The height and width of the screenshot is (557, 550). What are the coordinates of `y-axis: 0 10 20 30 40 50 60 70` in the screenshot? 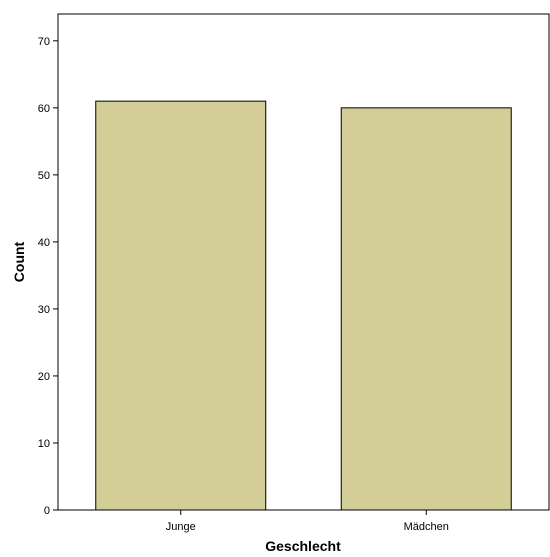 It's located at (48, 276).